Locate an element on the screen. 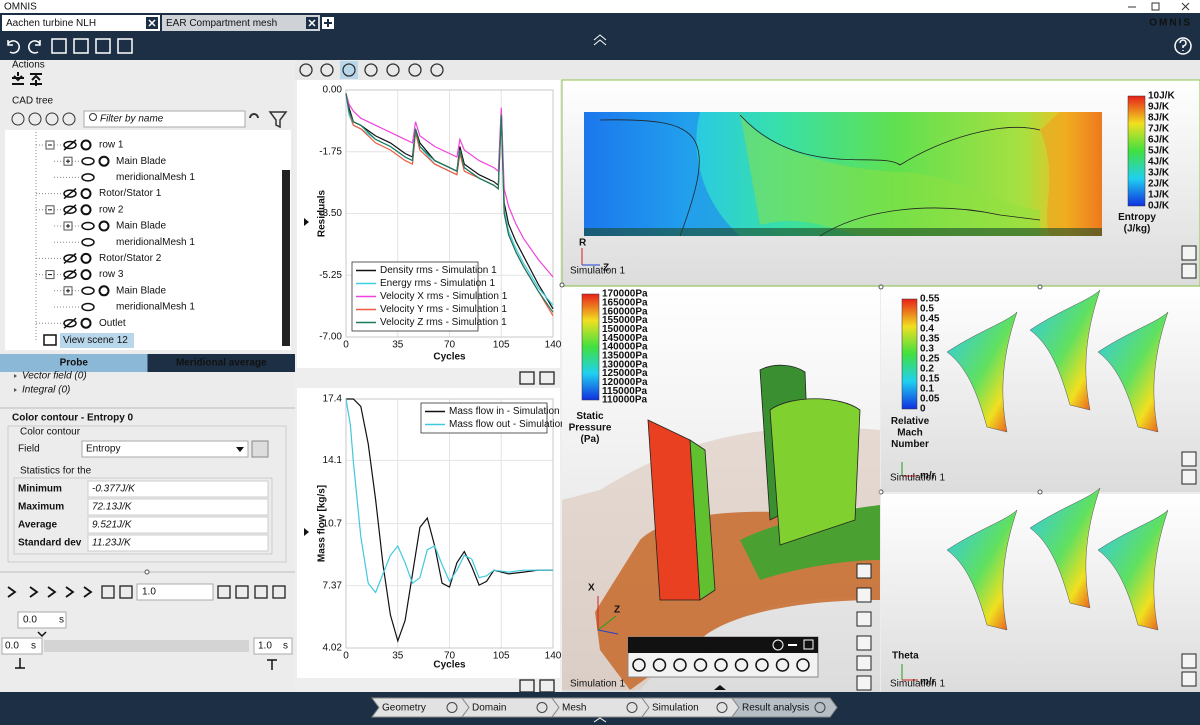  tab-label: Aachen turbine NLH is located at coordinates (51, 23).